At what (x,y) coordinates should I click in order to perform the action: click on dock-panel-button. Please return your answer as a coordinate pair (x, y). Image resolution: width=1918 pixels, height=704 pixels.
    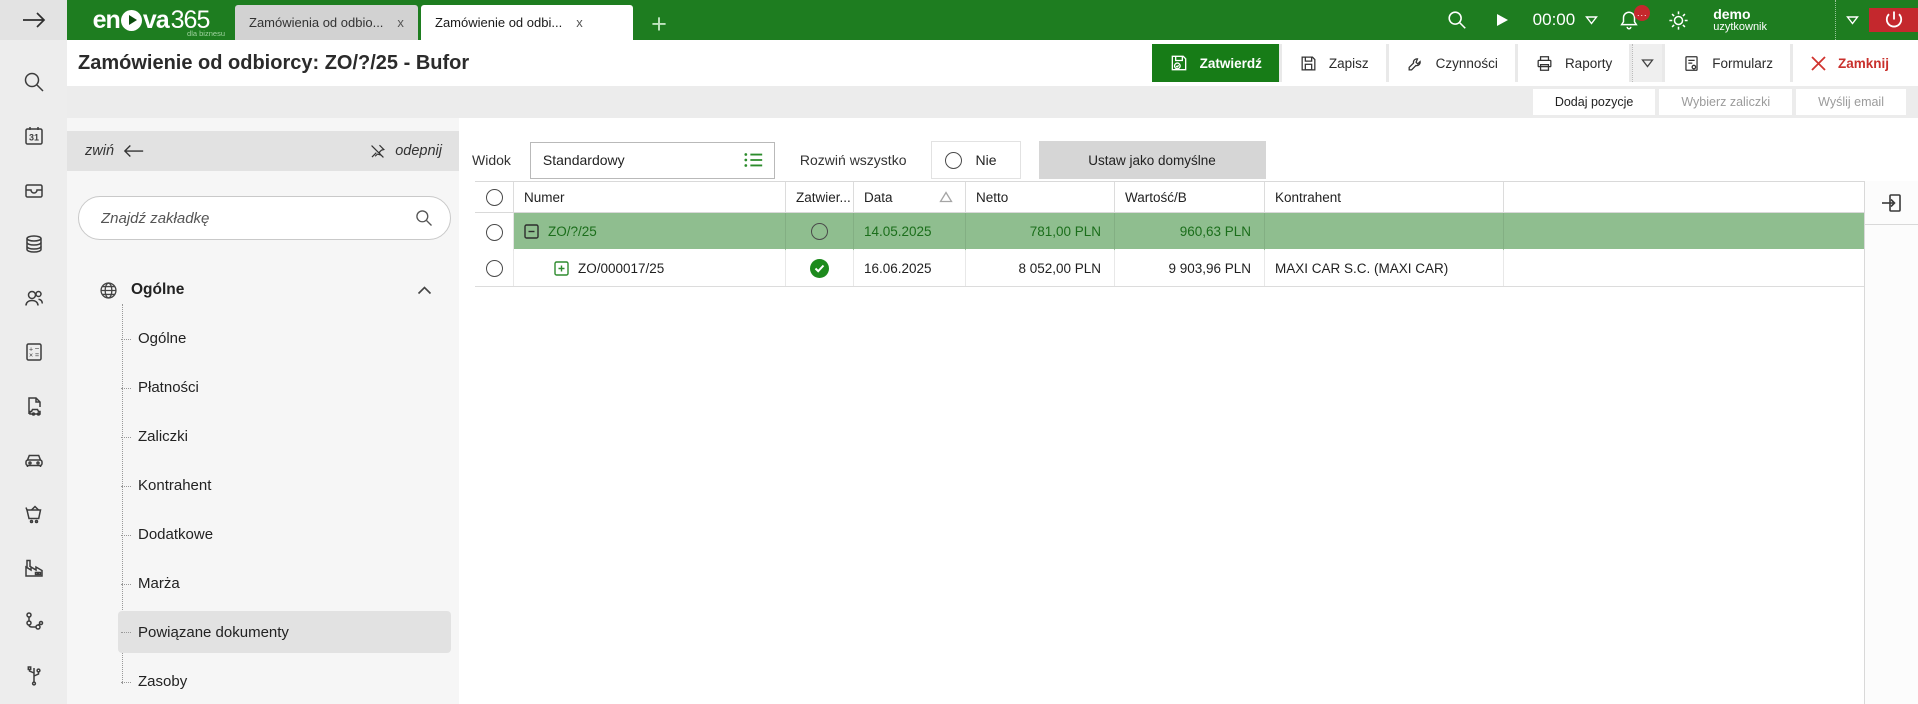
    Looking at the image, I should click on (1891, 203).